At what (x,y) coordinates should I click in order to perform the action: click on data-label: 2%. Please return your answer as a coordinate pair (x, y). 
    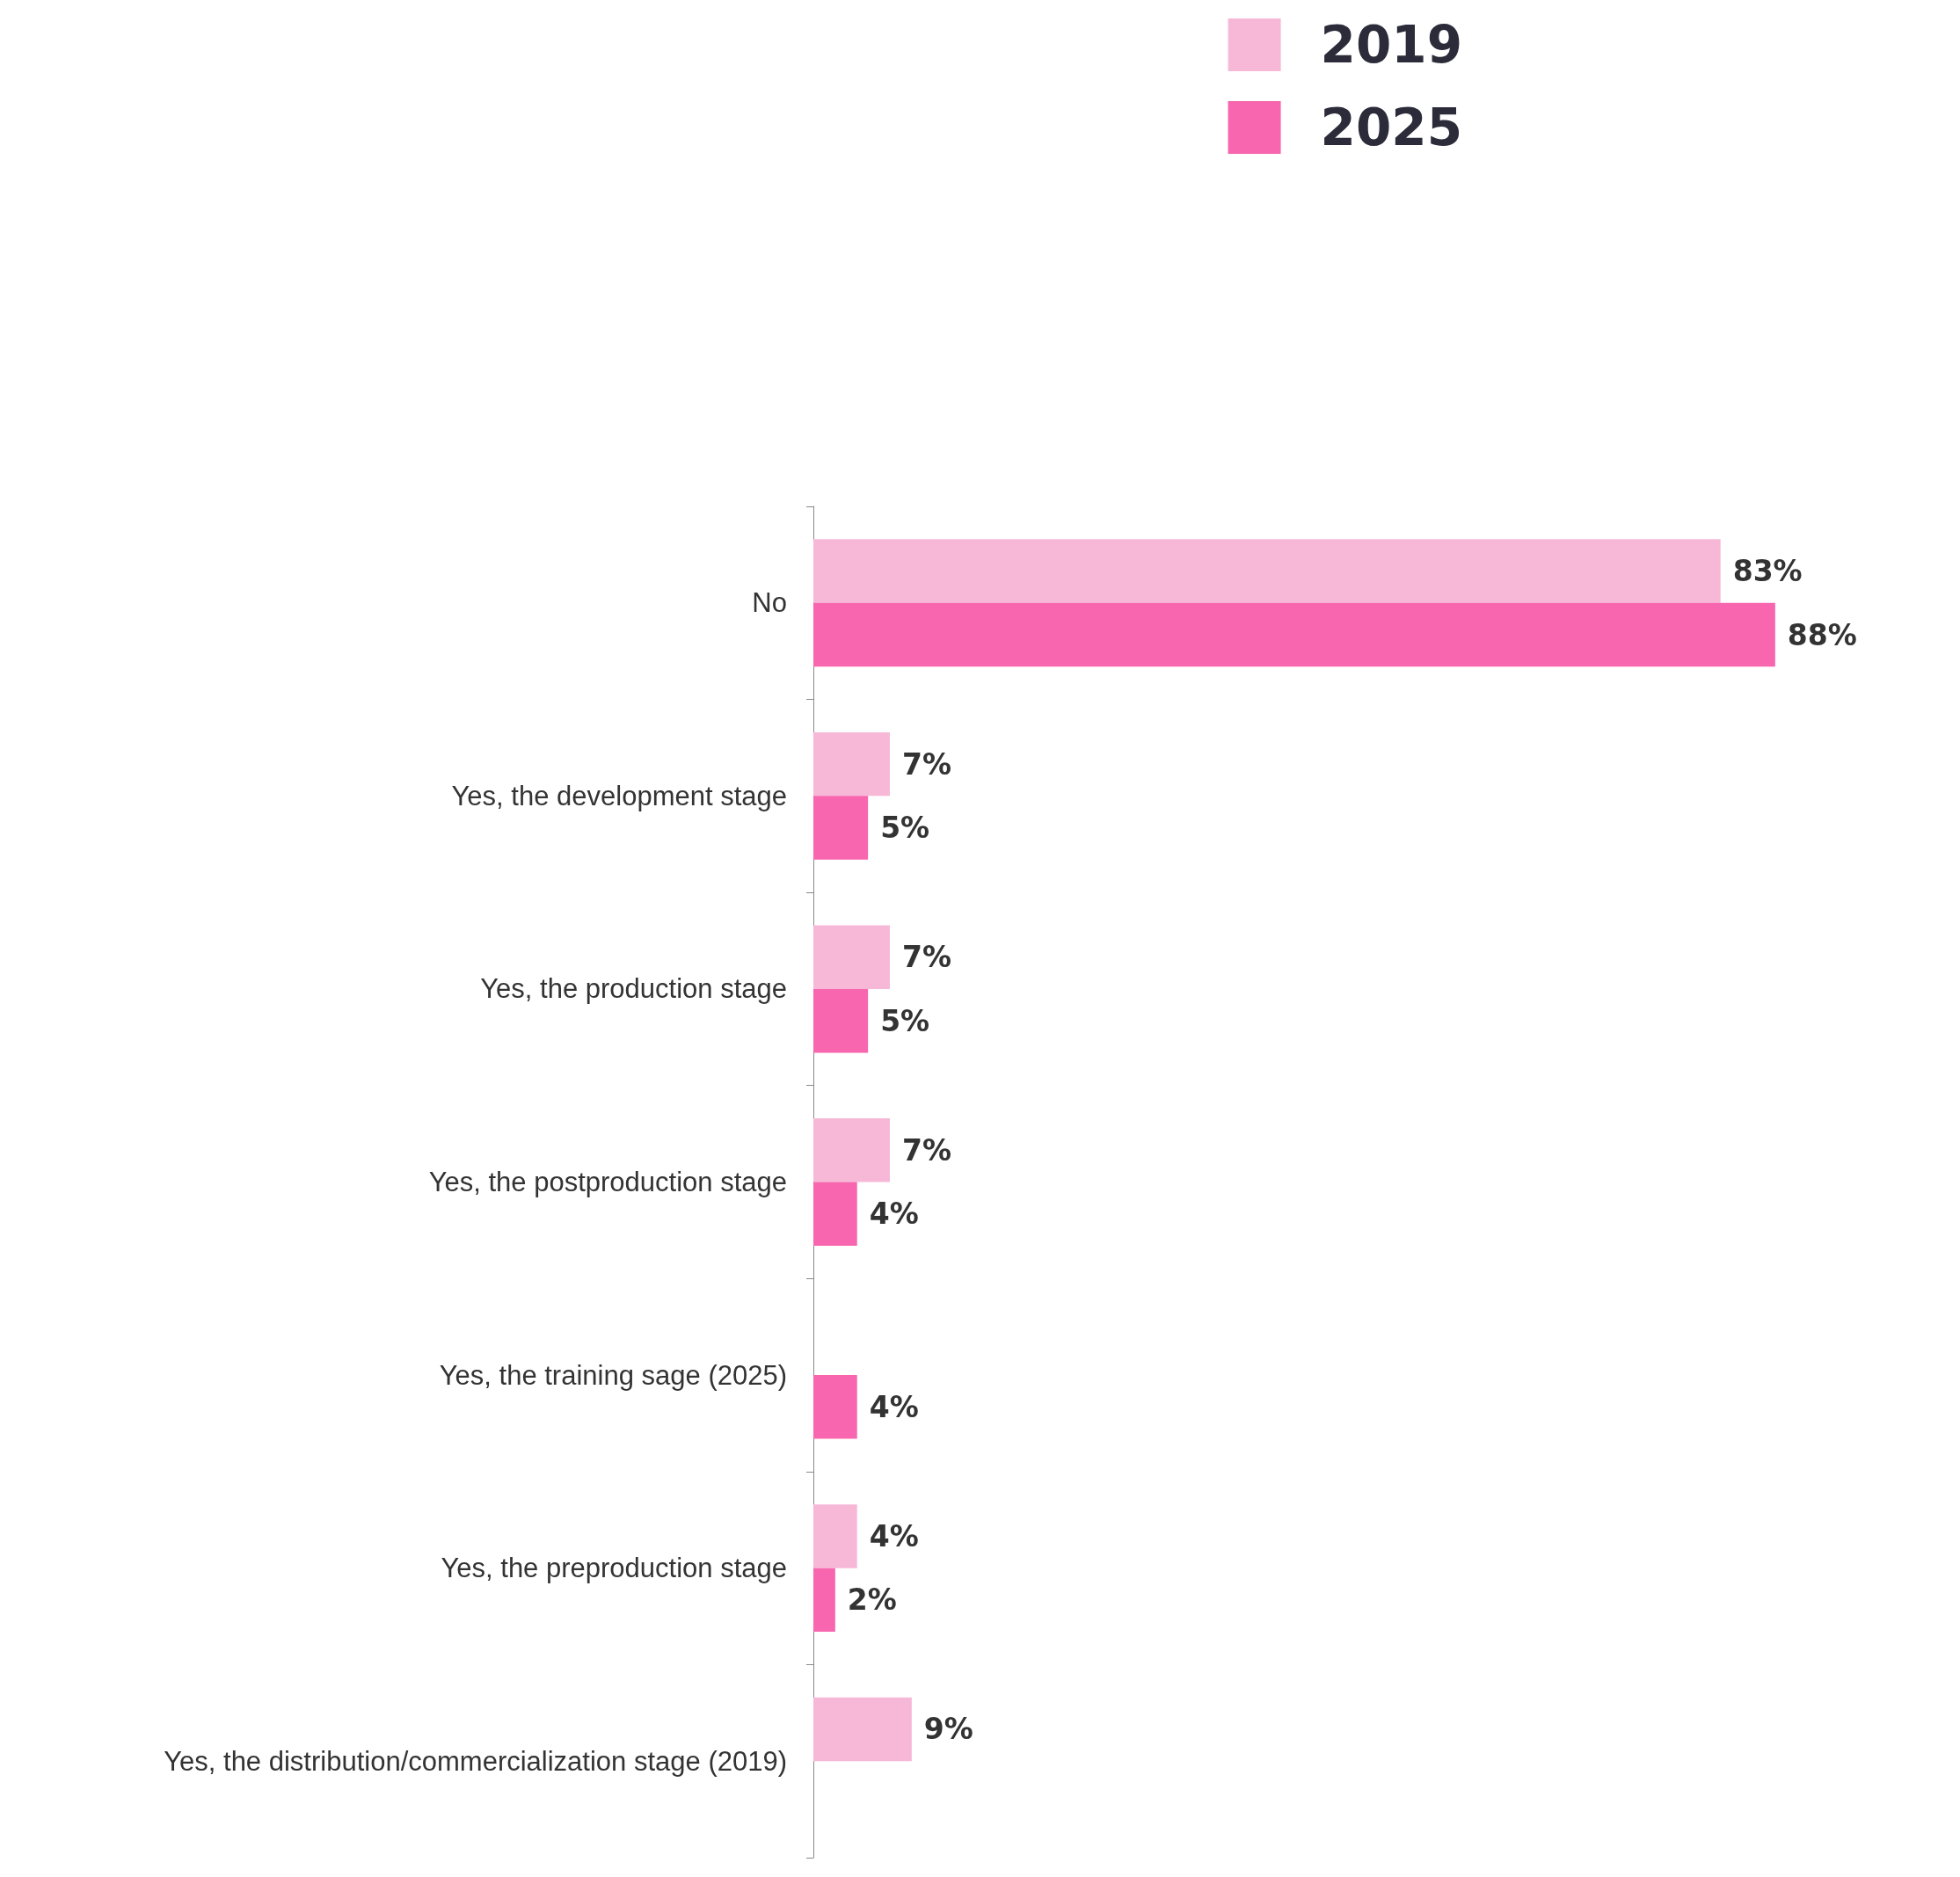
    Looking at the image, I should click on (872, 1600).